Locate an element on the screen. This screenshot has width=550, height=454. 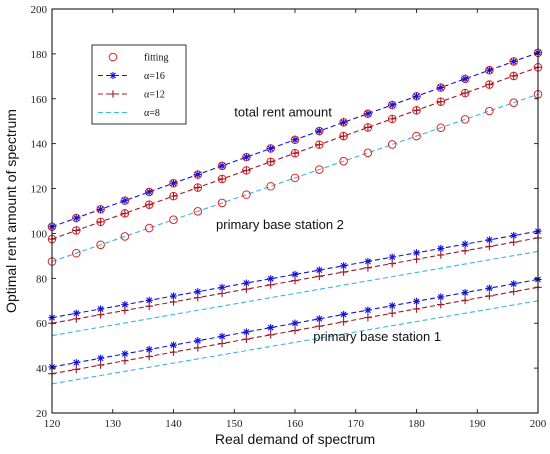
legend-label: α=8 is located at coordinates (152, 113).